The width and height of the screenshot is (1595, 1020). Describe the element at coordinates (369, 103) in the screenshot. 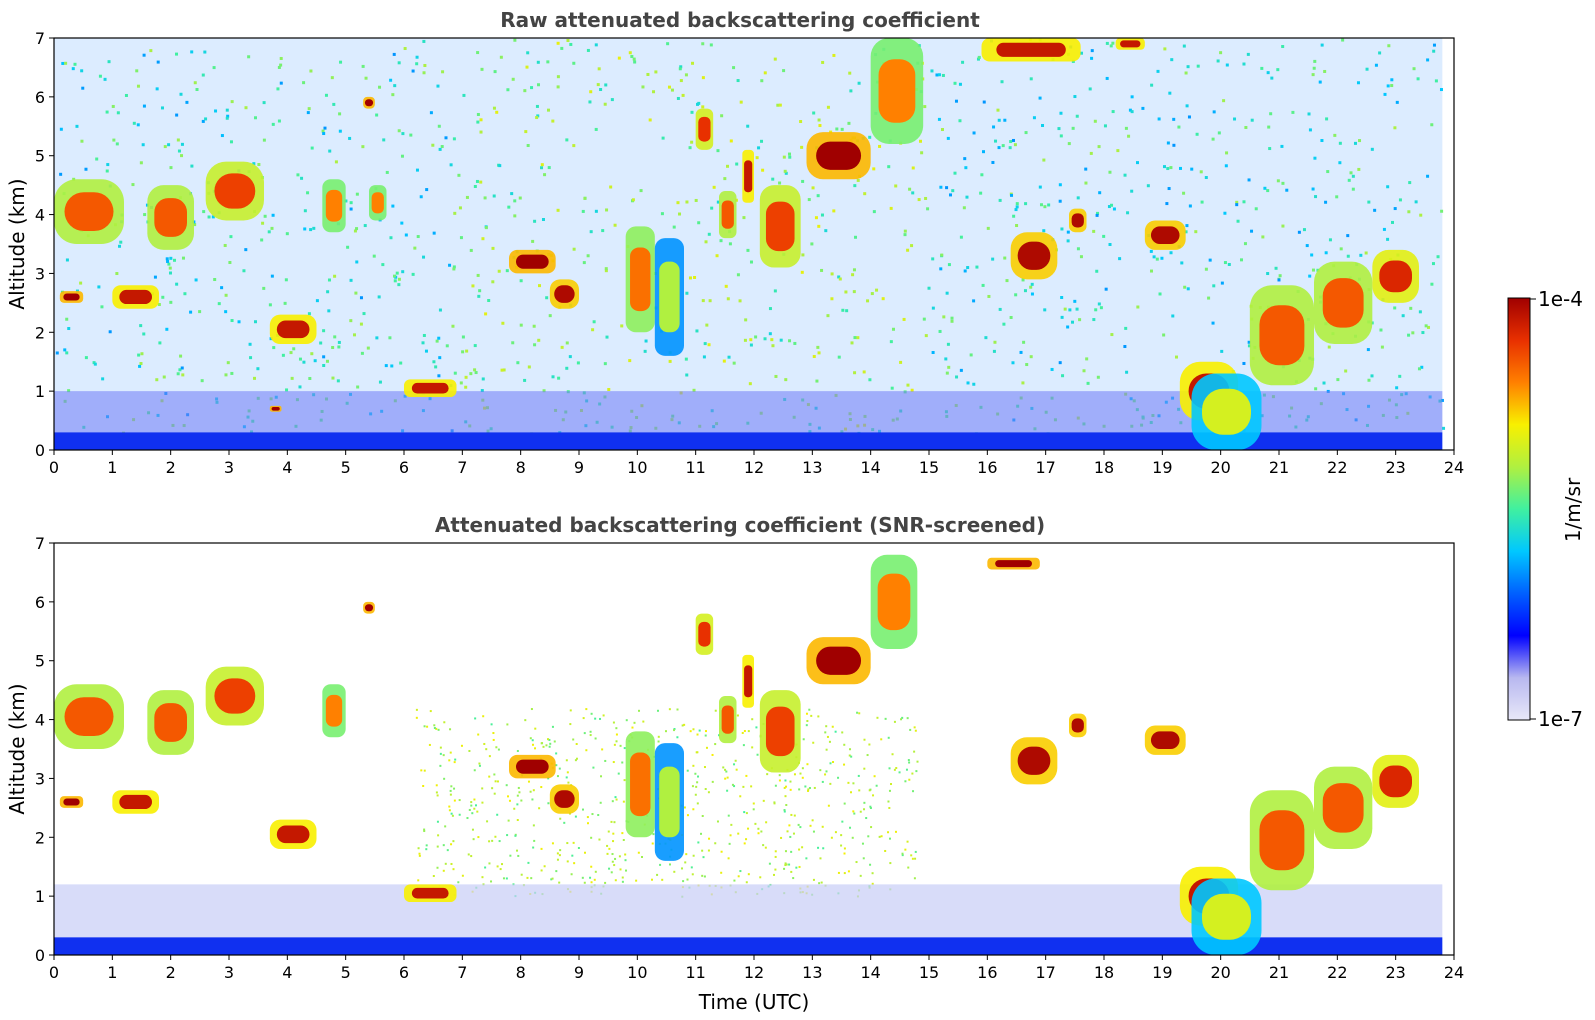

I see `backscatter-feature-core` at that location.